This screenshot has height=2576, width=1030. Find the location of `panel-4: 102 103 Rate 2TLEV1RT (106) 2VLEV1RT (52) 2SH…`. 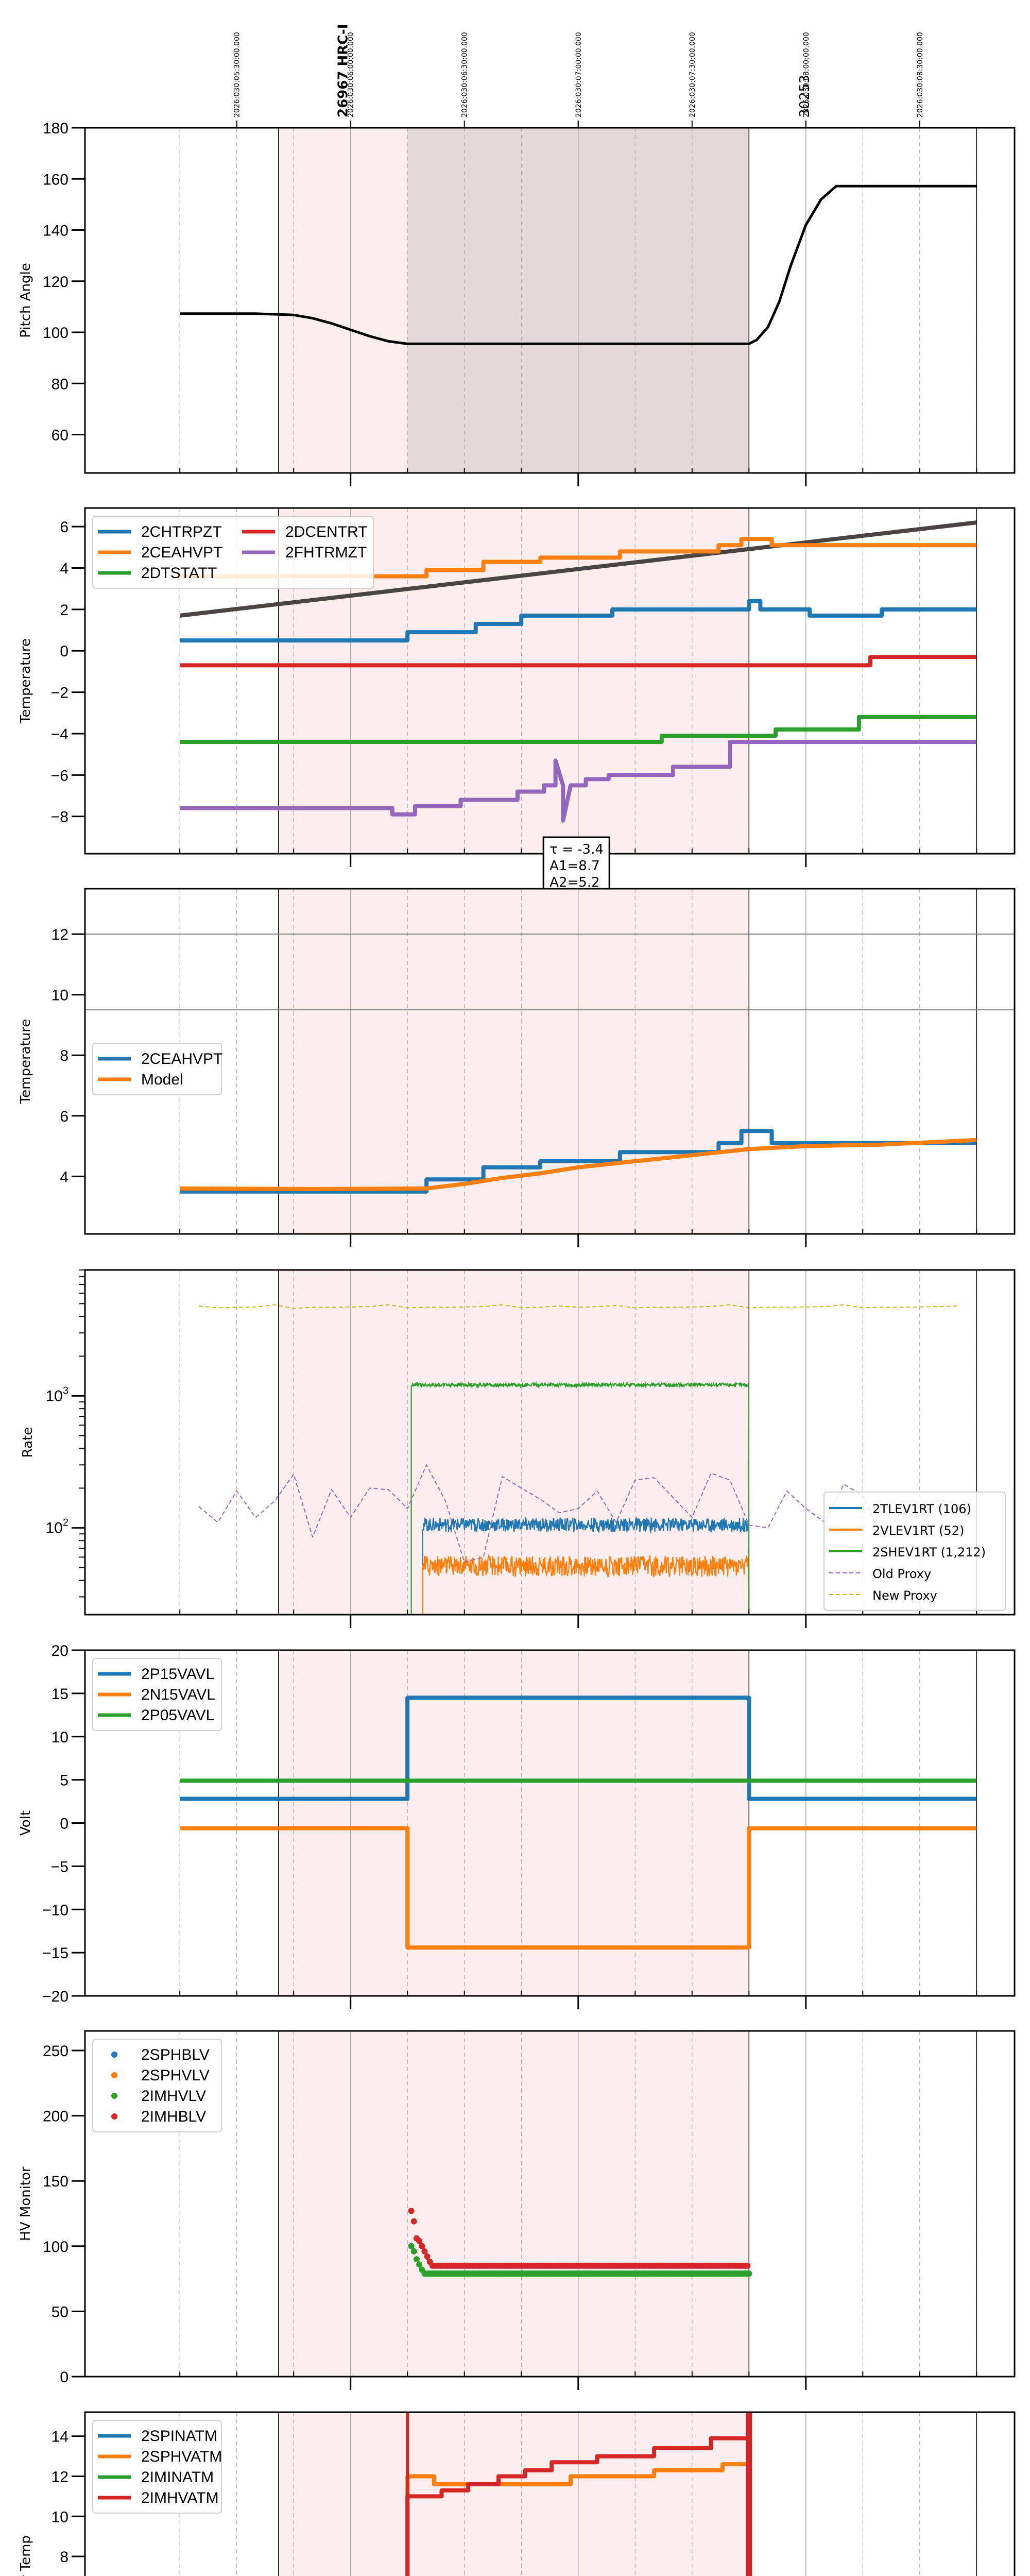

panel-4: 102 103 Rate 2TLEV1RT (106) 2VLEV1RT (52) 2SH… is located at coordinates (518, 1448).